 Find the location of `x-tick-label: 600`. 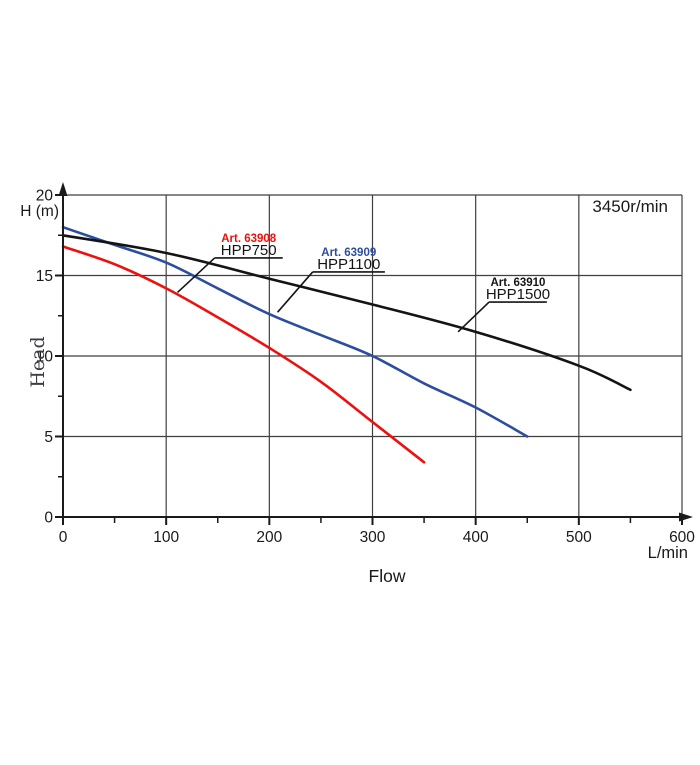

x-tick-label: 600 is located at coordinates (682, 537).